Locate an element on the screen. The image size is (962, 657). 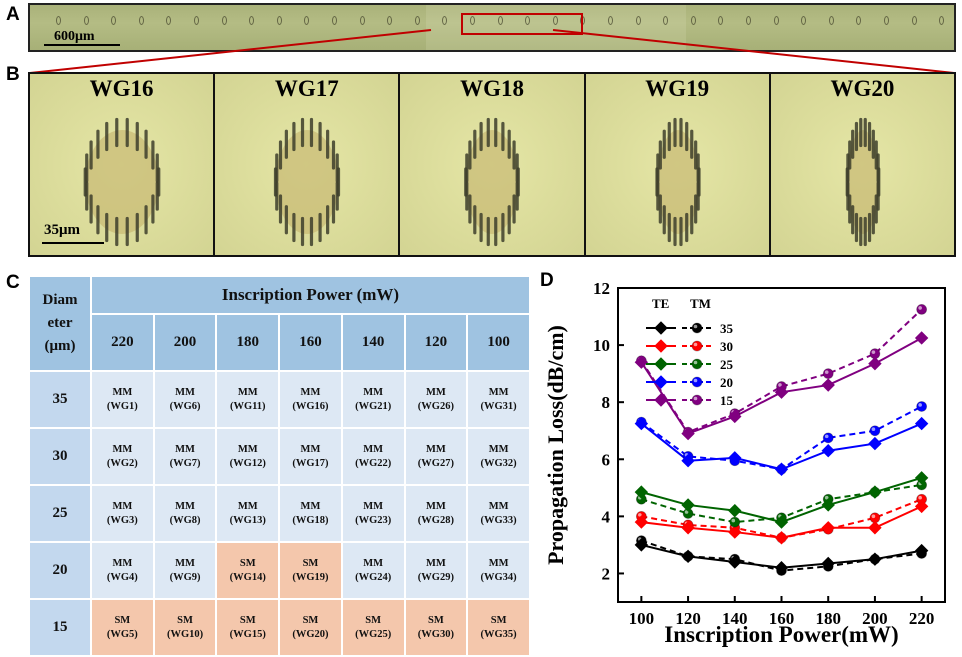
waveguide-id: (WG29) is located at coordinates (435, 577).